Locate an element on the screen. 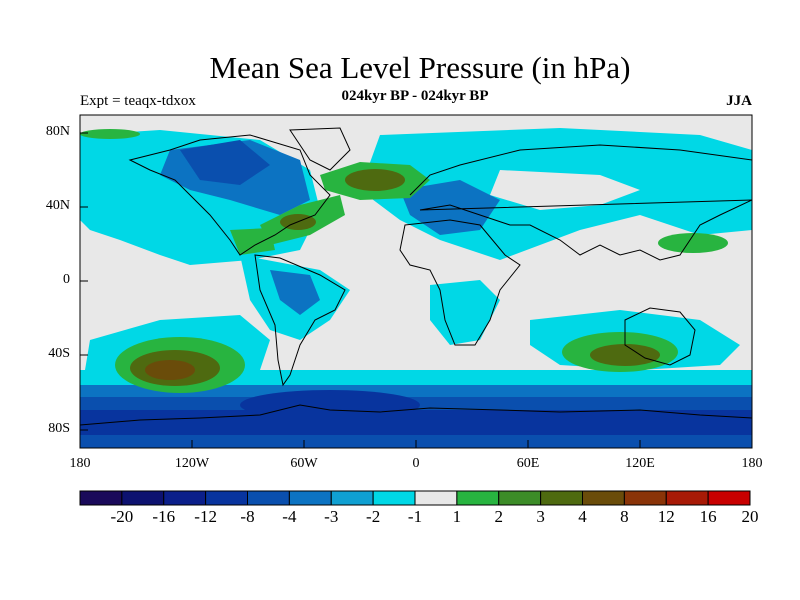  experiment-label: Expt = teaqx-tdxox is located at coordinates (138, 101).